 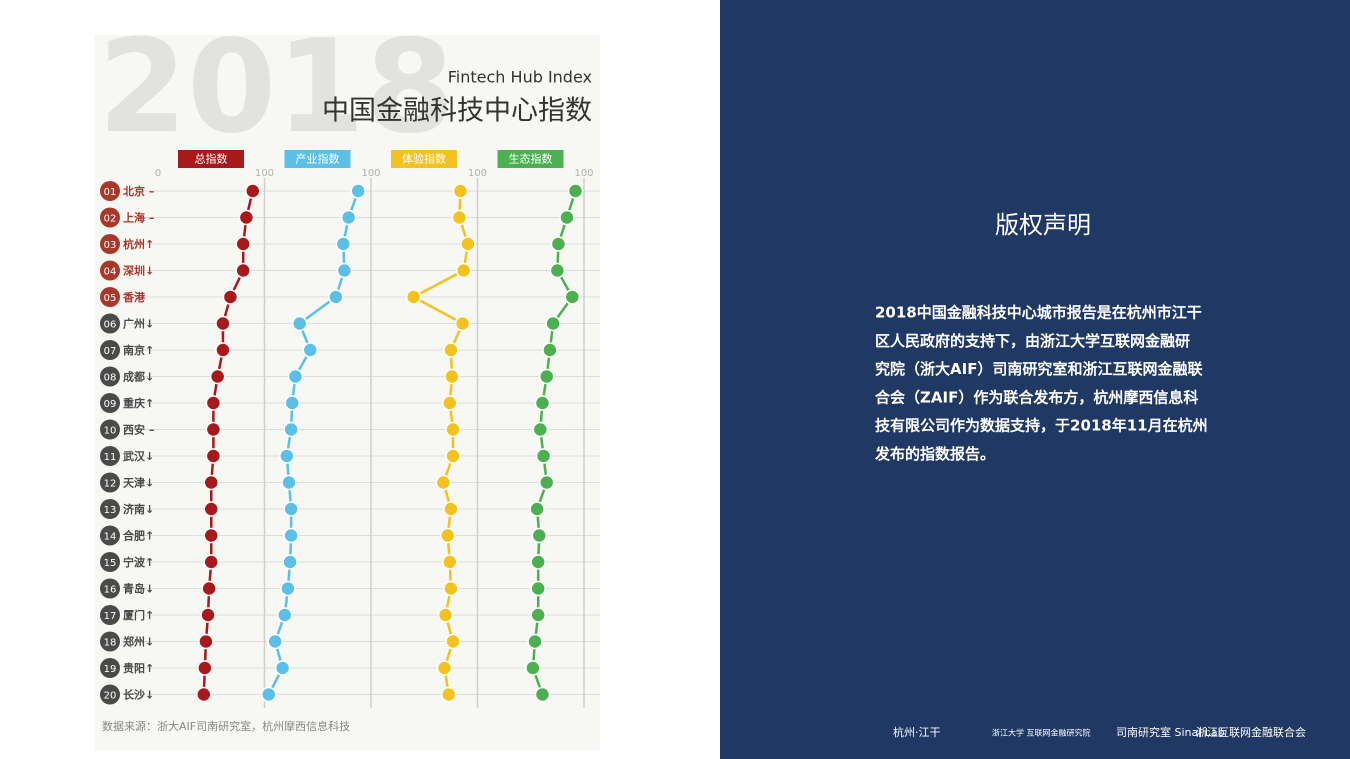 I want to click on category-label: 郑州↓, so click(x=138, y=642).